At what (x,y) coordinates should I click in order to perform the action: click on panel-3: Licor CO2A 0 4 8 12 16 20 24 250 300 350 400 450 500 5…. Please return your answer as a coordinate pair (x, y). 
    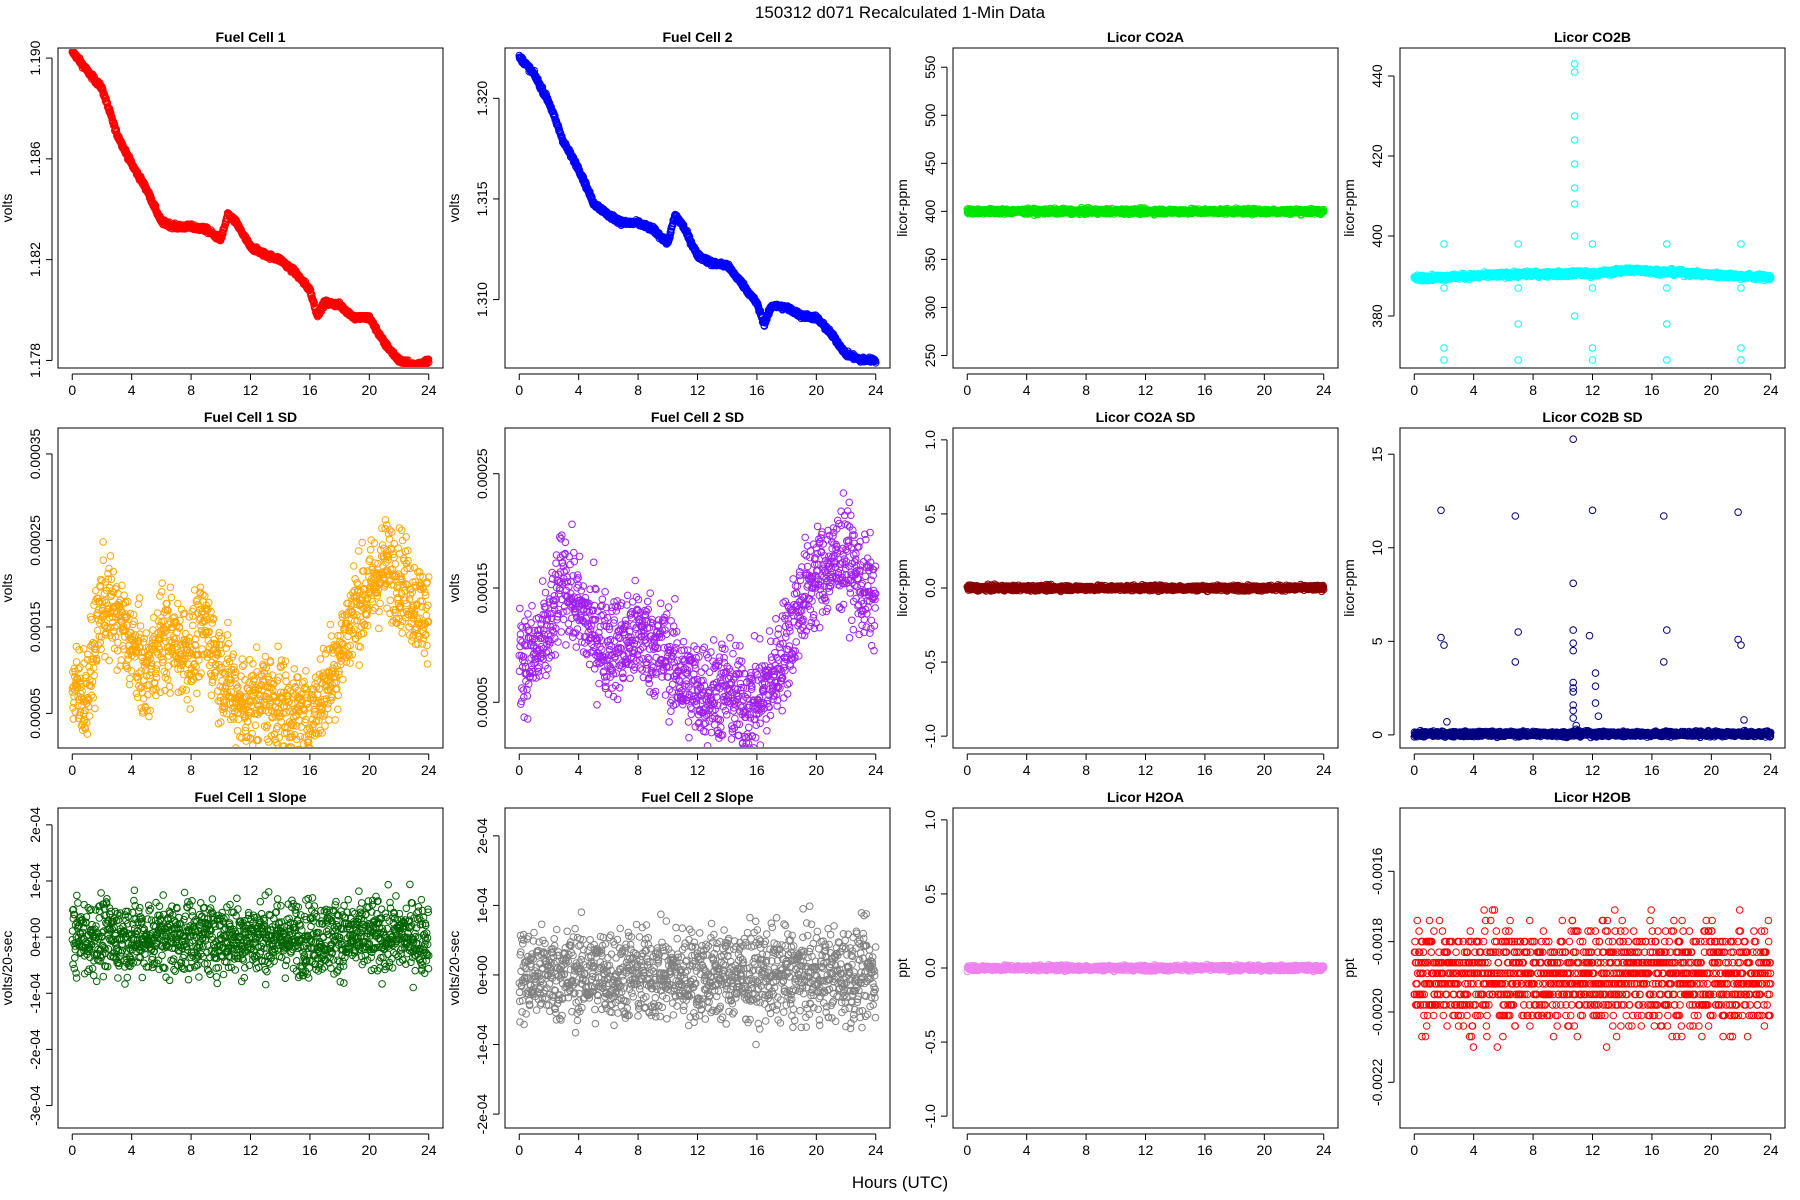
    Looking at the image, I should click on (1116, 213).